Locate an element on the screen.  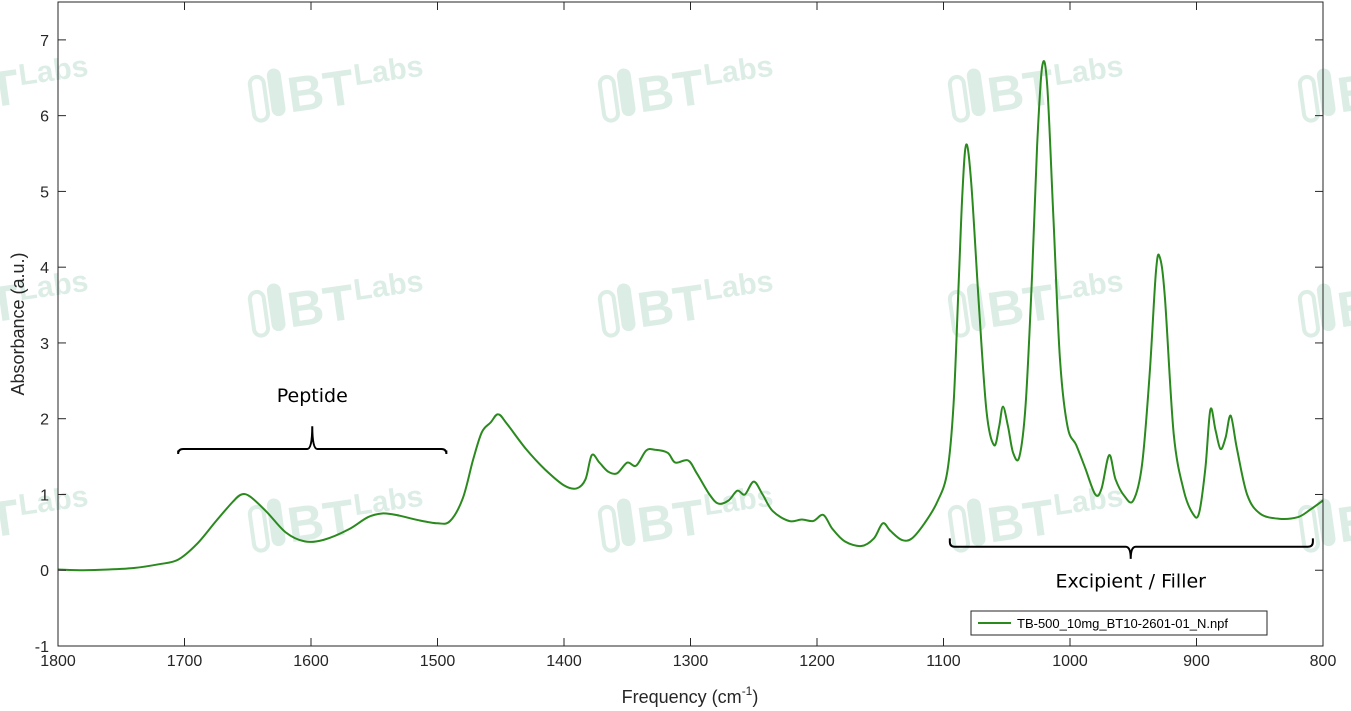
y-tick-label: 4 is located at coordinates (44, 268).